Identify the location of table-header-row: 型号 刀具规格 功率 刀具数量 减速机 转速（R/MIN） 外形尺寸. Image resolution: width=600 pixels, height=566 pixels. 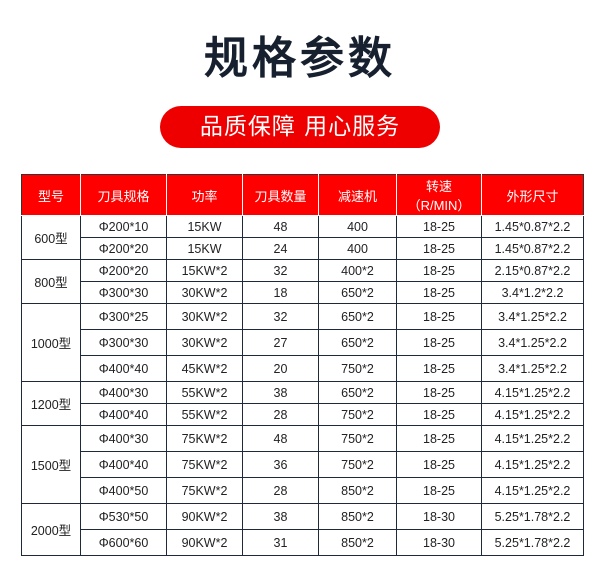
(302, 195).